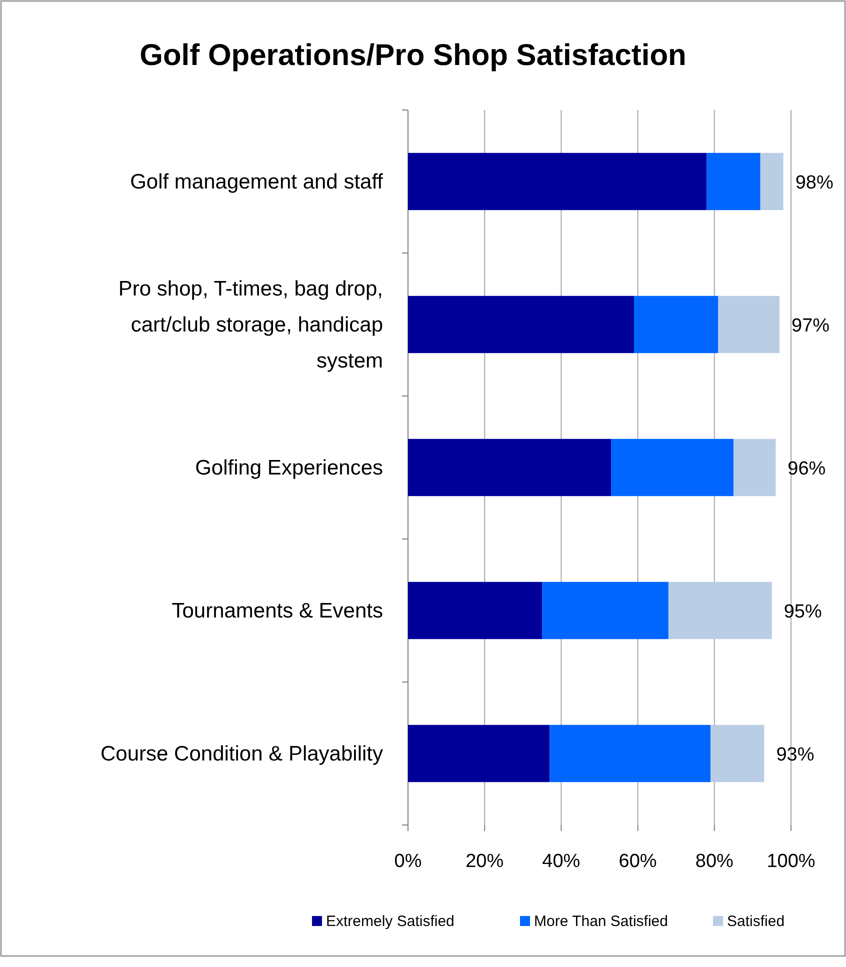  I want to click on x-tick-label: 20%, so click(485, 861).